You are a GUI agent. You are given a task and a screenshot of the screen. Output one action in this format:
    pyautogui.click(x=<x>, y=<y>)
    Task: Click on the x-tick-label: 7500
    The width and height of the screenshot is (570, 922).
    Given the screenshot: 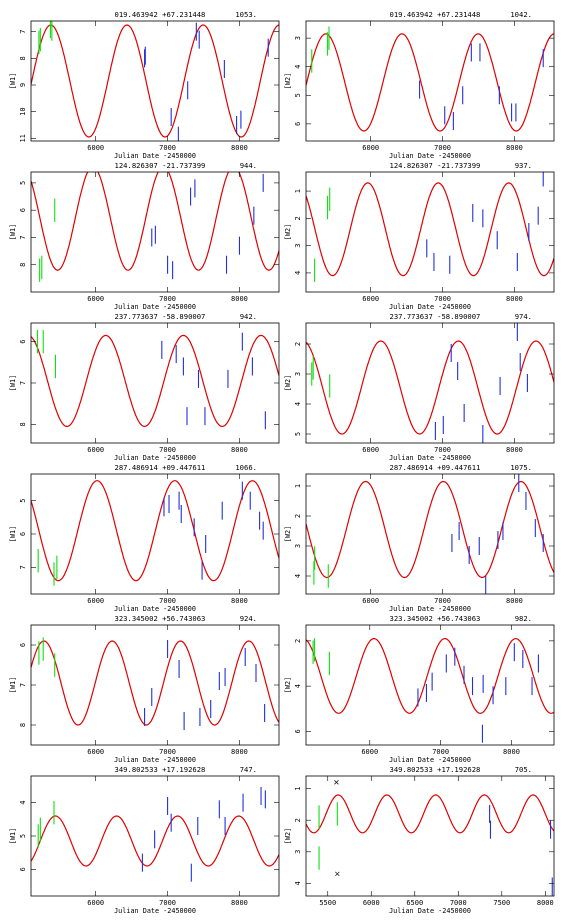 What is the action you would take?
    pyautogui.click(x=501, y=903)
    